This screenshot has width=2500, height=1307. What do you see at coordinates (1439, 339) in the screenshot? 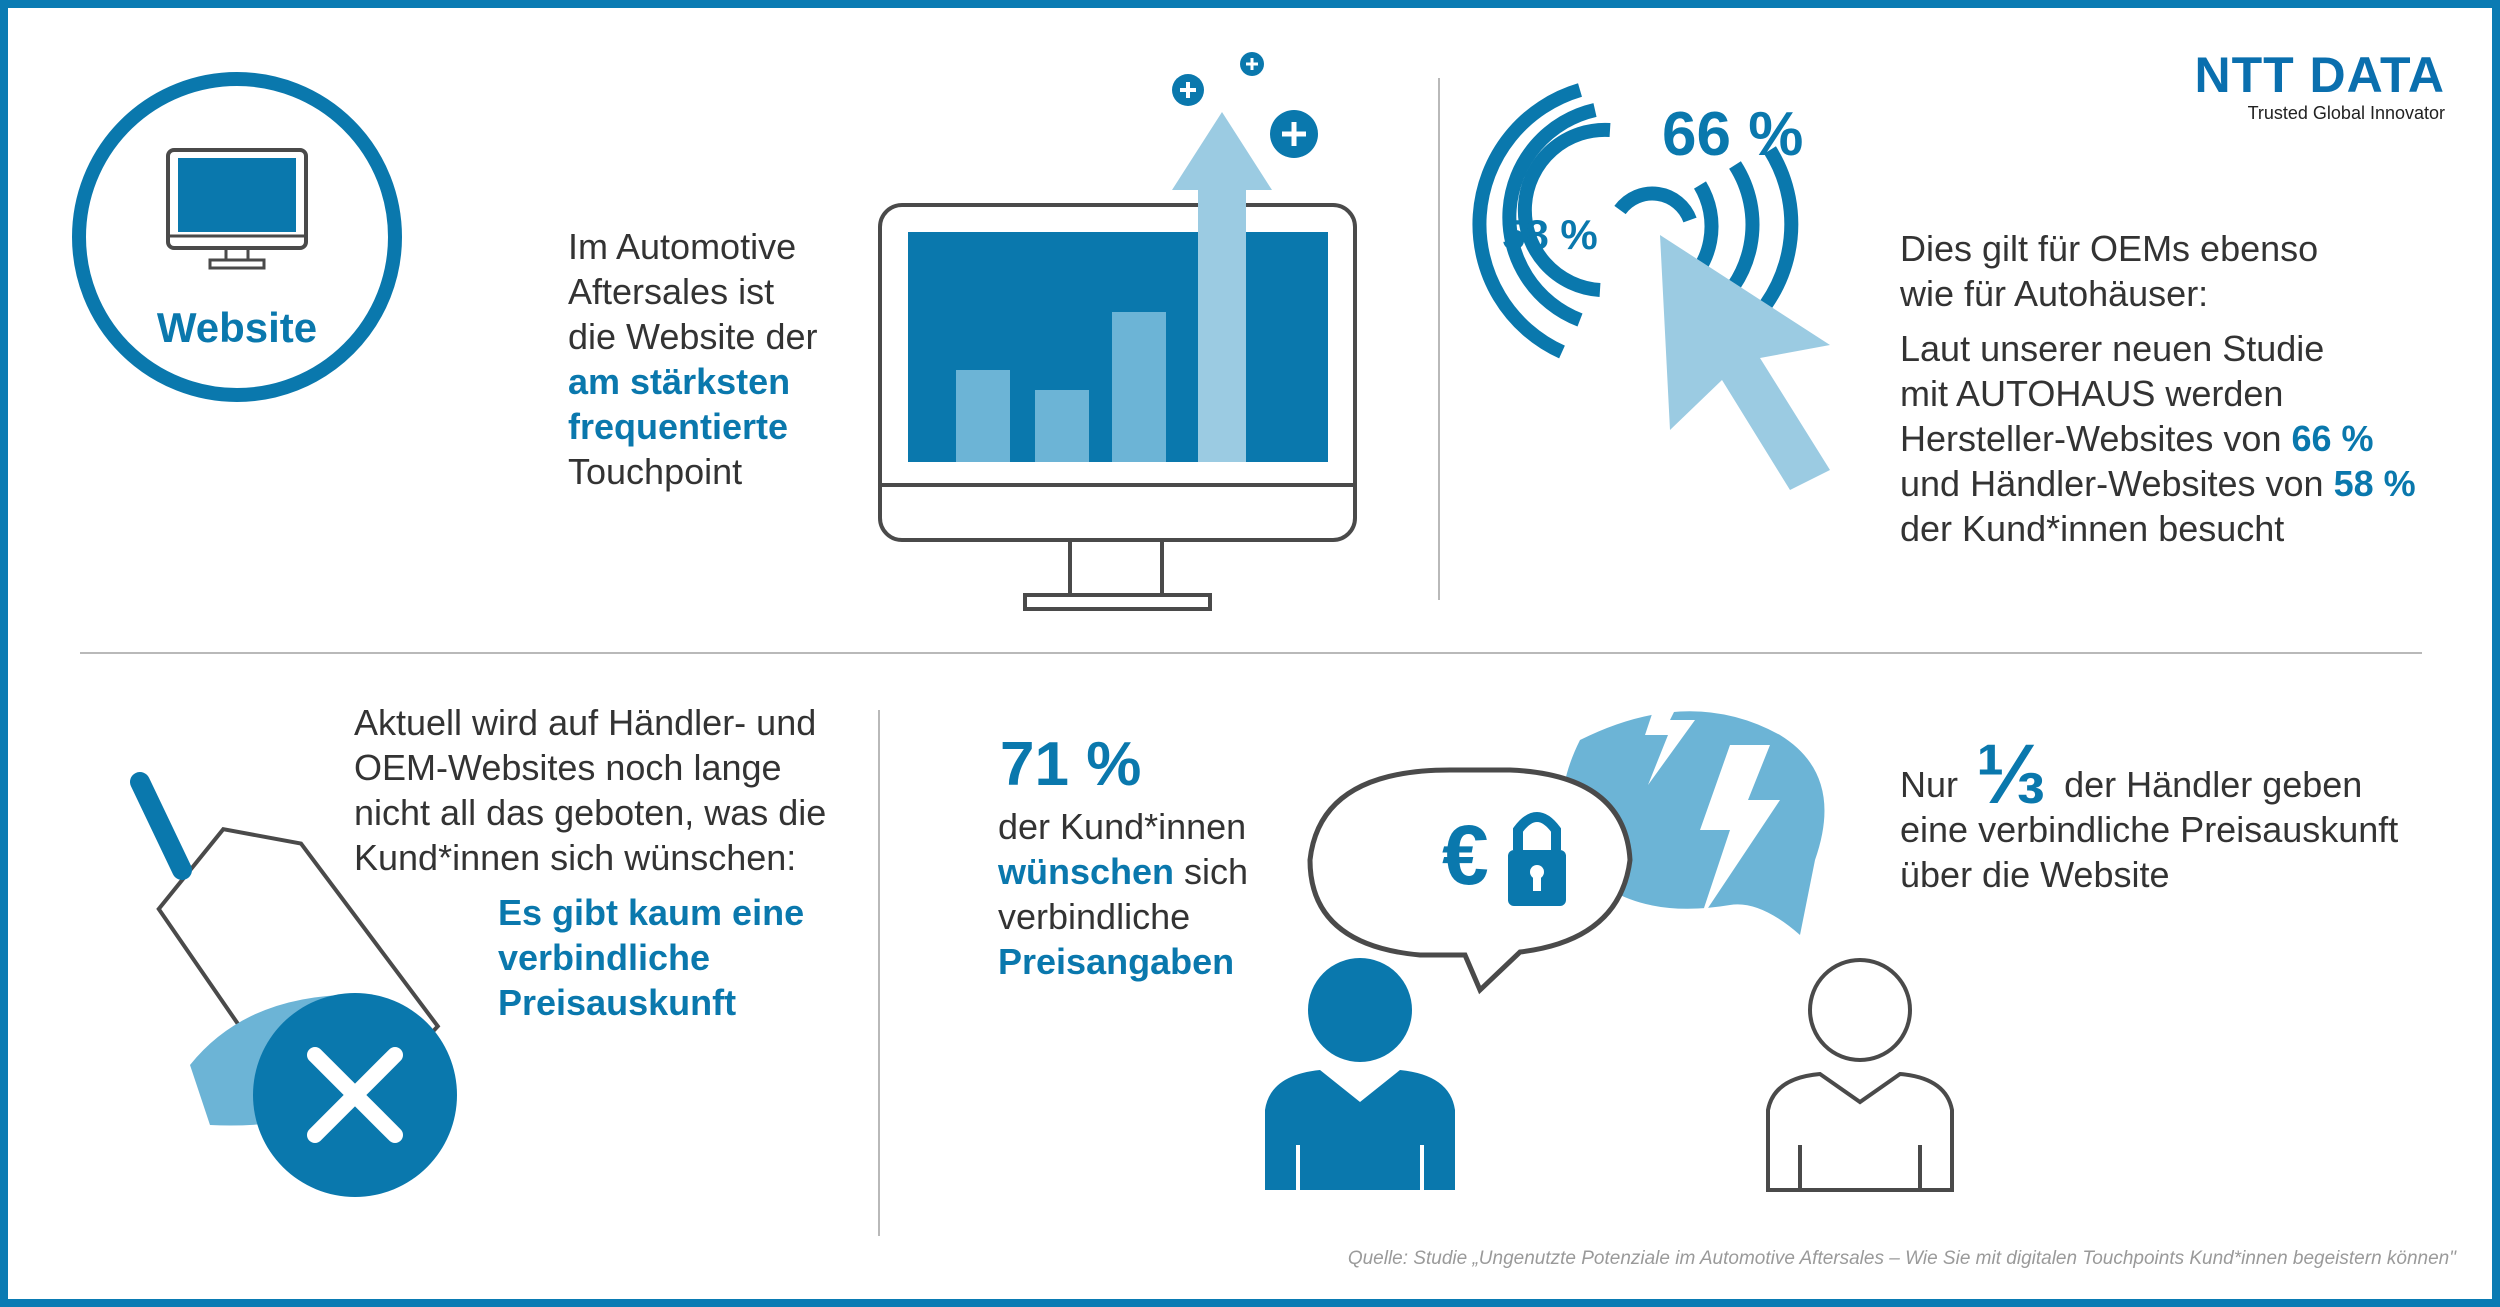
I see `divider-top-vertical` at bounding box center [1439, 339].